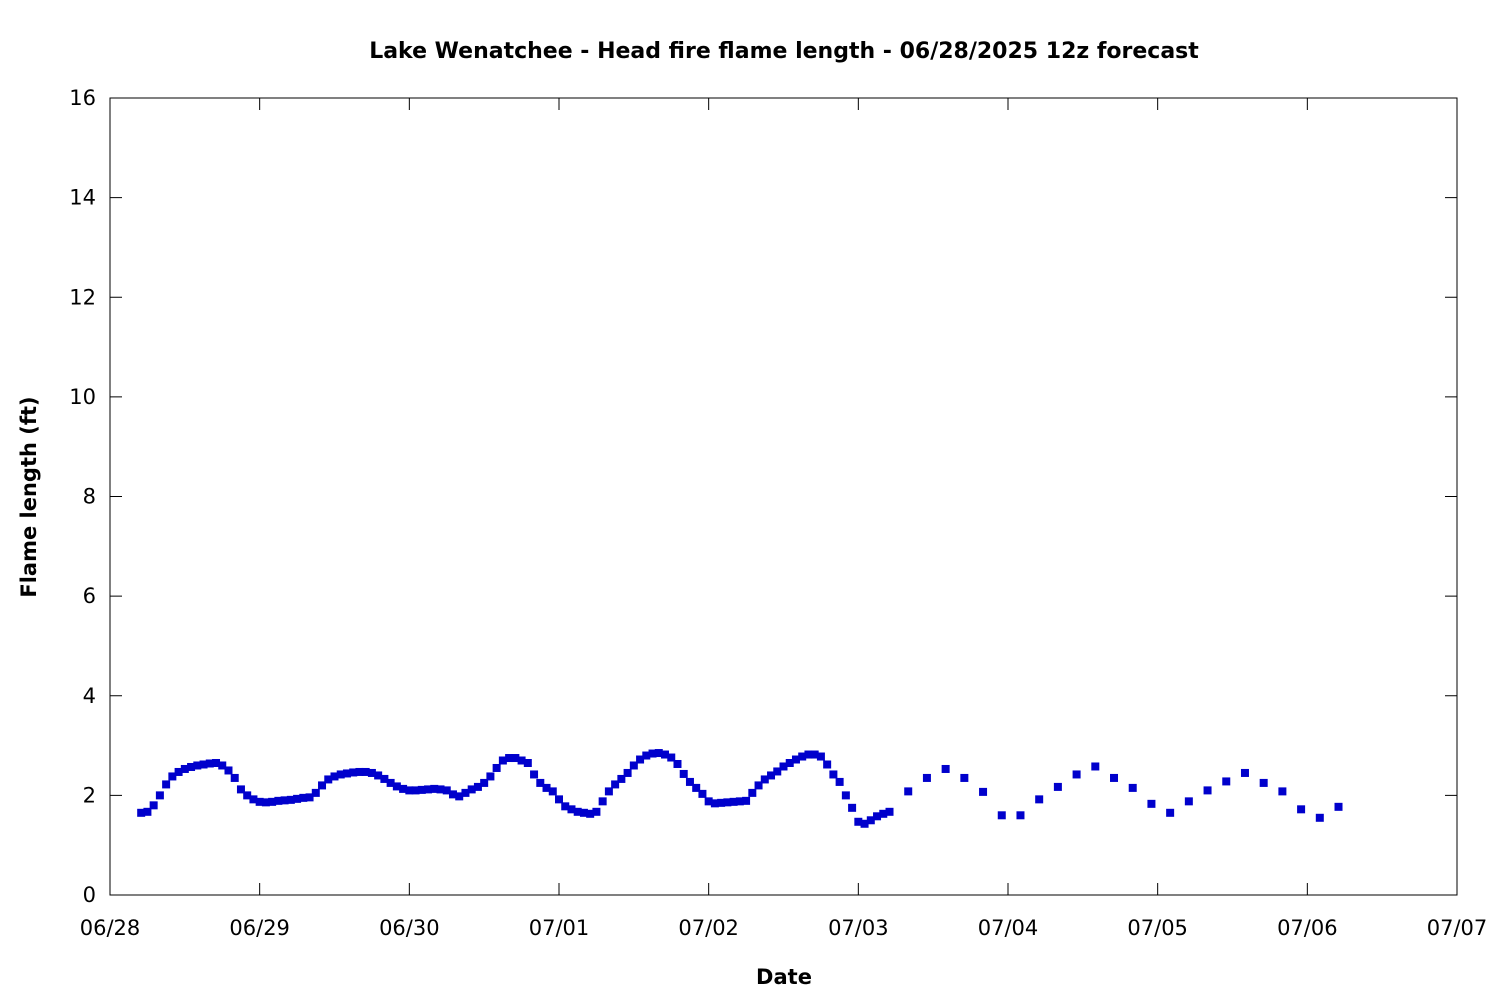 This screenshot has height=1000, width=1500. Describe the element at coordinates (110, 928) in the screenshot. I see `x-tick-label: 06/28` at that location.